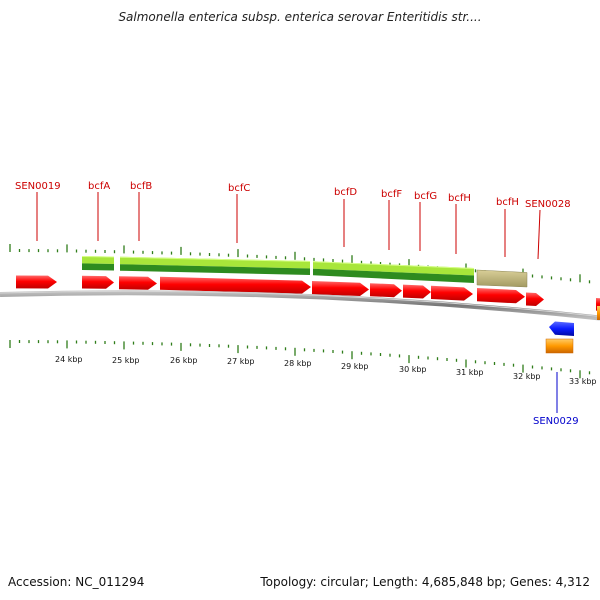 This screenshot has width=600, height=600. I want to click on gene-label-bcfc: bcfC, so click(239, 188).